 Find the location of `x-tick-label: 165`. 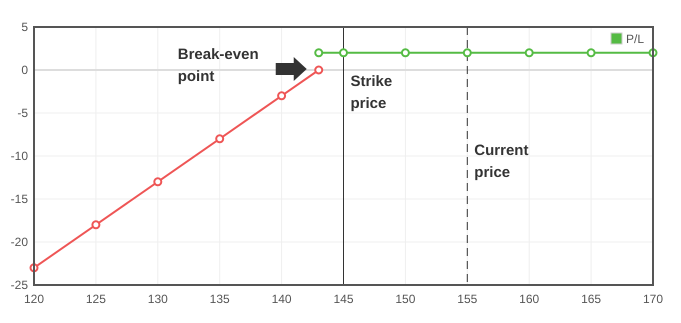

x-tick-label: 165 is located at coordinates (591, 299).